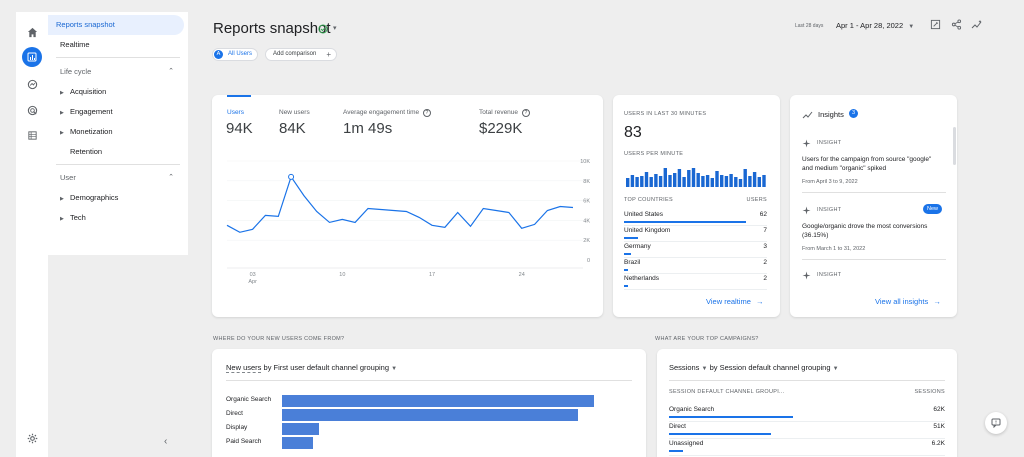  I want to click on sidebar-item-engagement: ▶ Engagement, so click(118, 112).